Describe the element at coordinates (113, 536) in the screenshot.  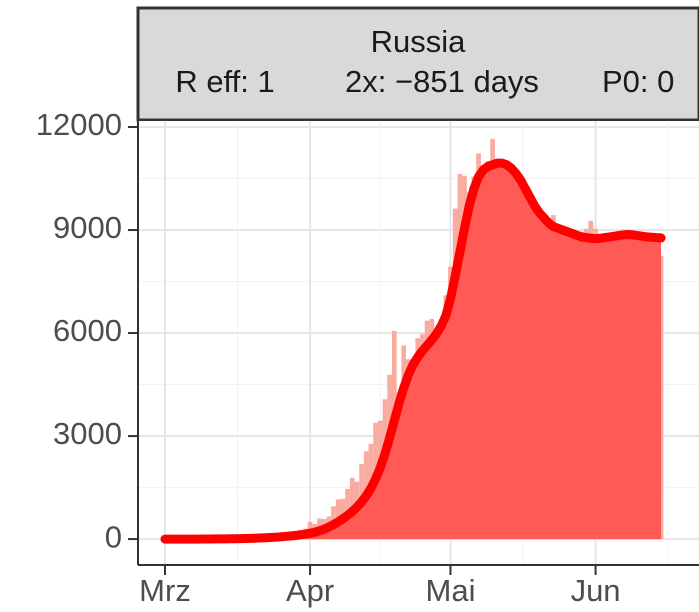
I see `y-tick-label: 0` at that location.